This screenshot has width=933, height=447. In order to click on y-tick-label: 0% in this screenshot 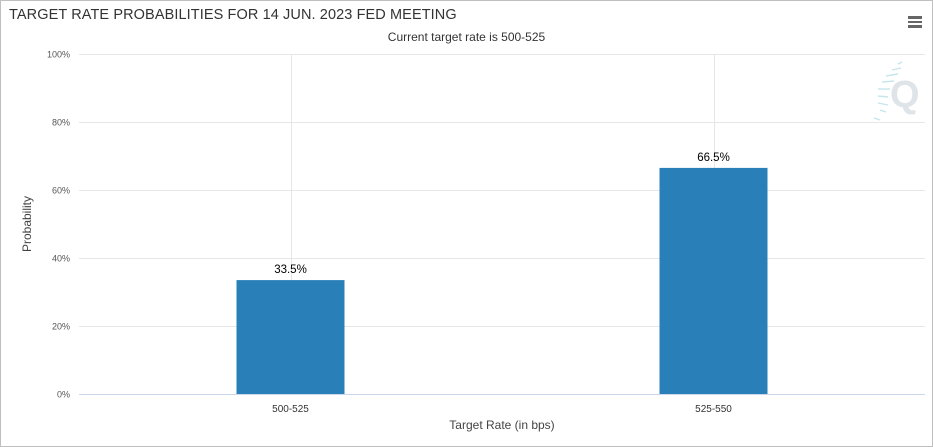, I will do `click(63, 395)`.